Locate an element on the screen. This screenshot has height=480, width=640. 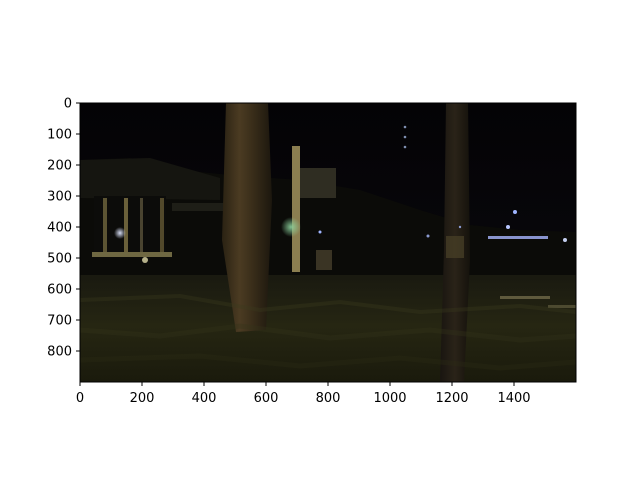
y-tick-label: 700 is located at coordinates (59, 321).